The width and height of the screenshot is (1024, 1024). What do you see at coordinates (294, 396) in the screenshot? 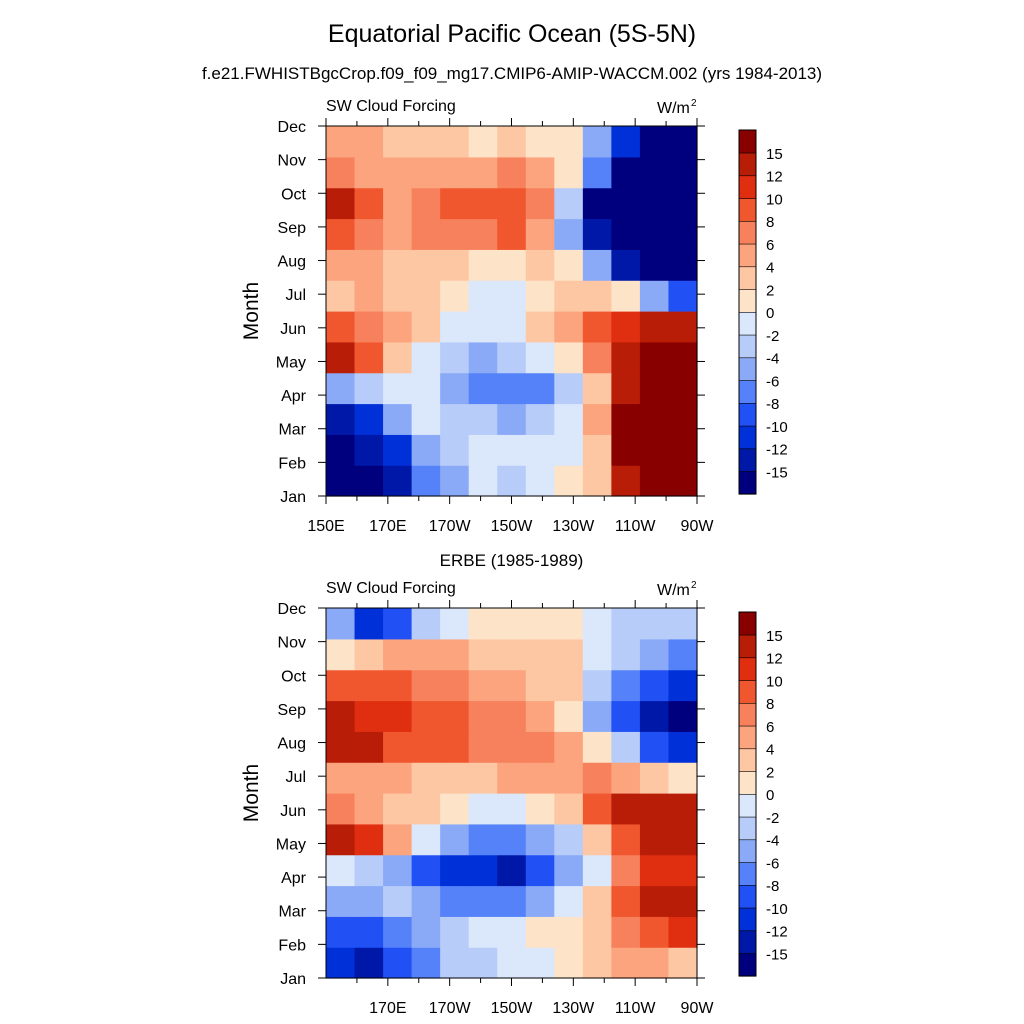
I see `y-tick-label: Apr` at bounding box center [294, 396].